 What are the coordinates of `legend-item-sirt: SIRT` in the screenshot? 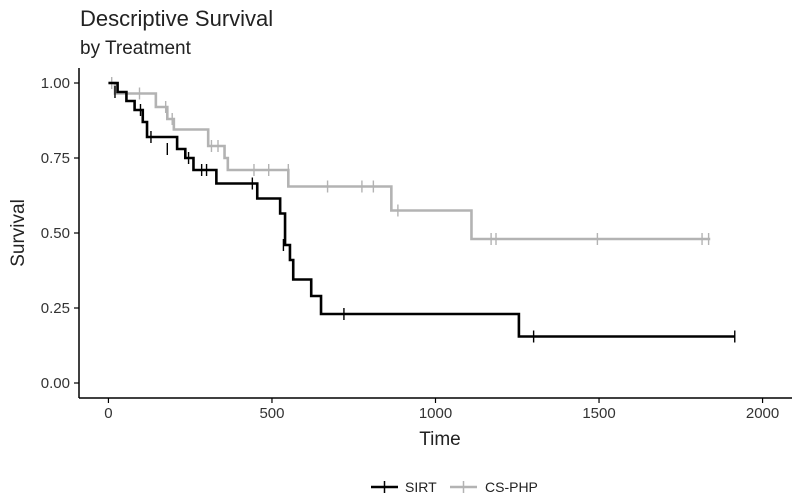 It's located at (404, 487).